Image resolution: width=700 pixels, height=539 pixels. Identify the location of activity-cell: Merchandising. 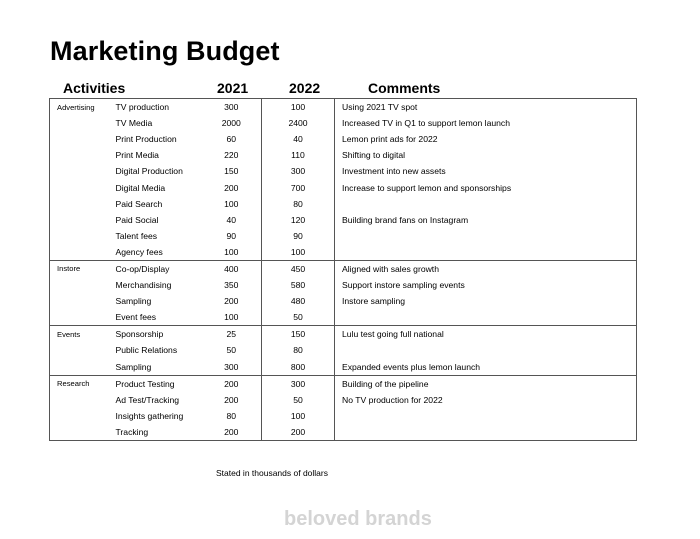
(143, 285).